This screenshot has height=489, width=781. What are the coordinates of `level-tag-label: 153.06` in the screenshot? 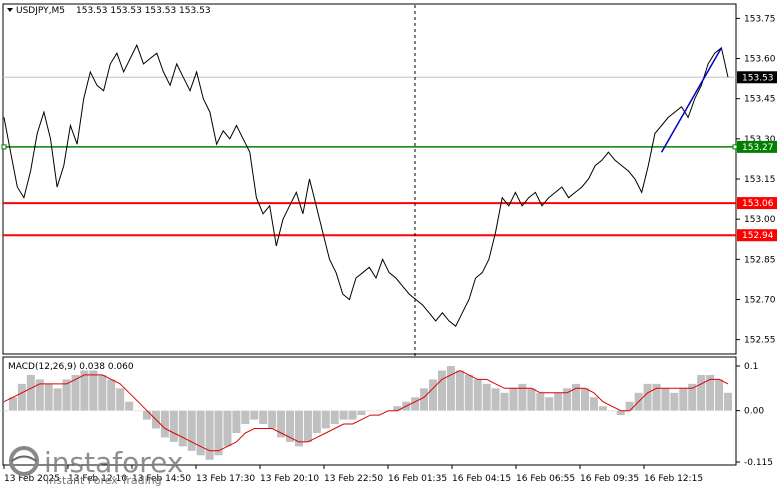 It's located at (758, 204).